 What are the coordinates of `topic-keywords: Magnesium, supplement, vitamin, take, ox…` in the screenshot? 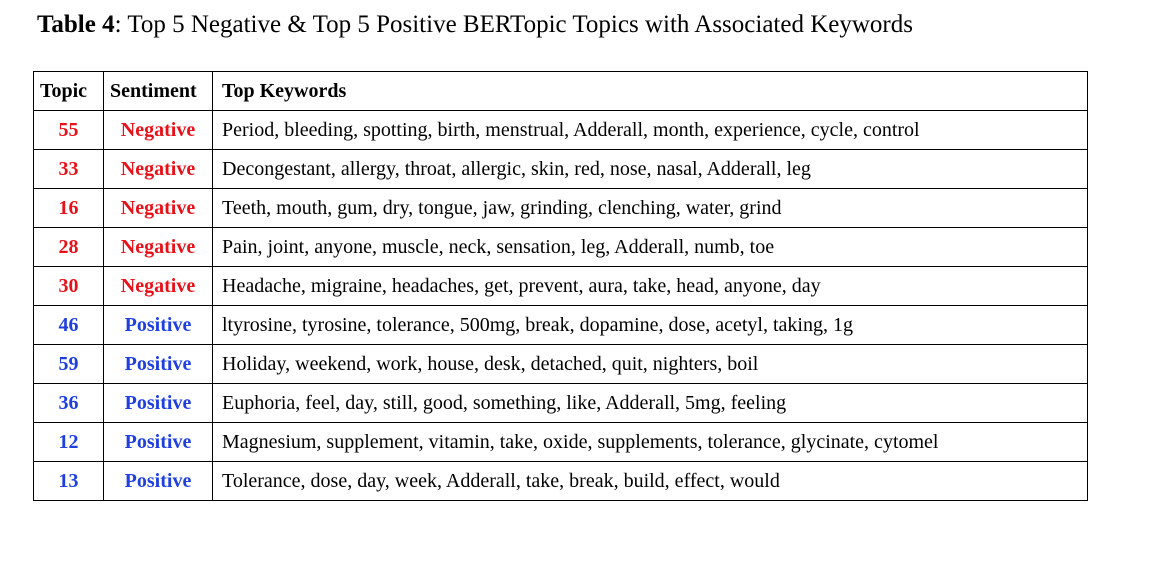 It's located at (650, 442).